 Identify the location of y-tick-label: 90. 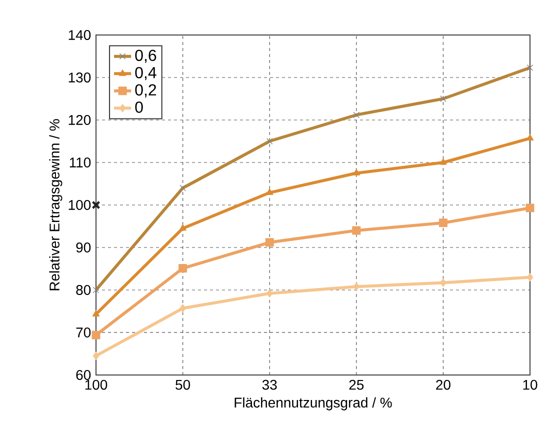
(83, 247).